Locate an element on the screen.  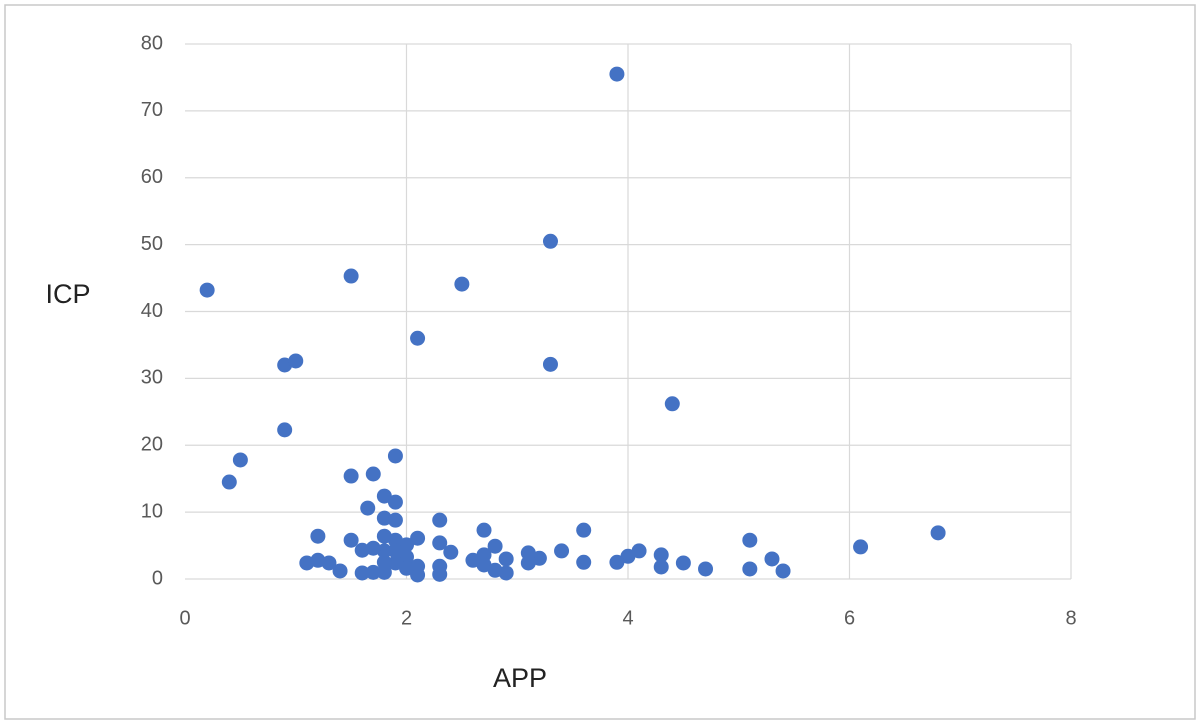
y-tick-label: 70 is located at coordinates (152, 110).